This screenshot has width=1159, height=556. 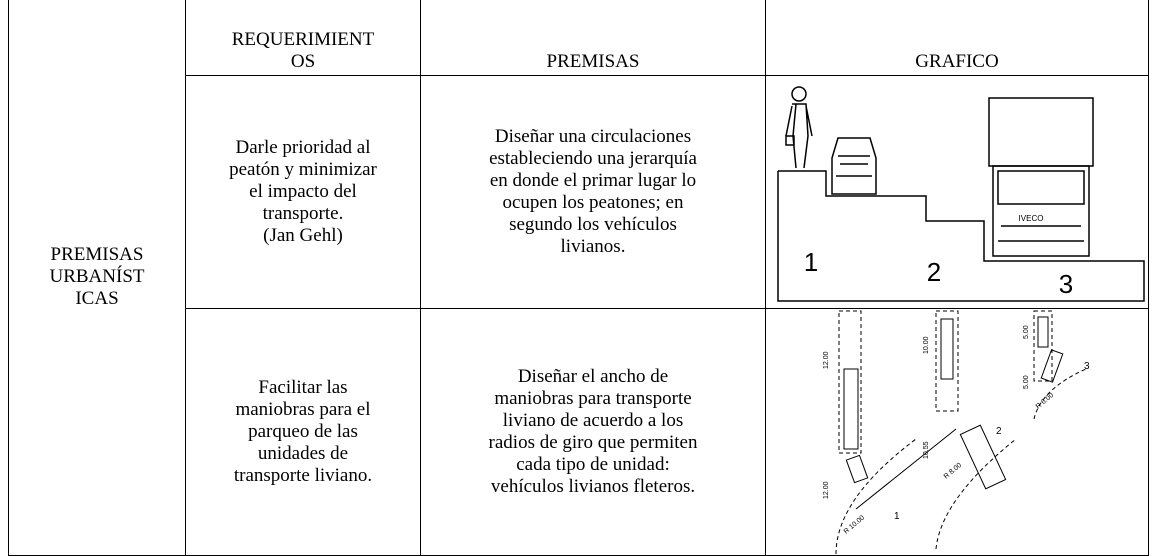 What do you see at coordinates (593, 38) in the screenshot?
I see `header-cell: PREMISAS` at bounding box center [593, 38].